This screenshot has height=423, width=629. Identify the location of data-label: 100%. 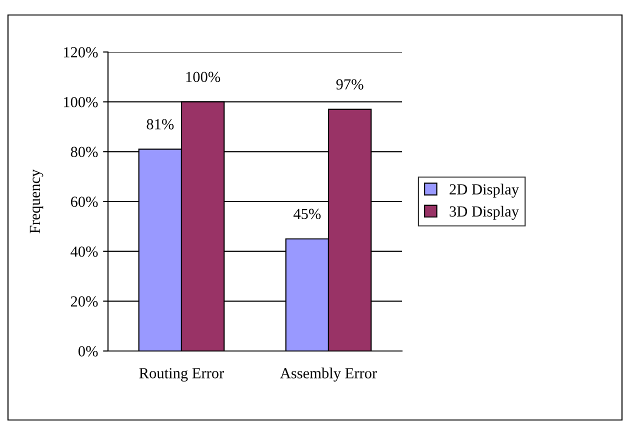
(203, 77).